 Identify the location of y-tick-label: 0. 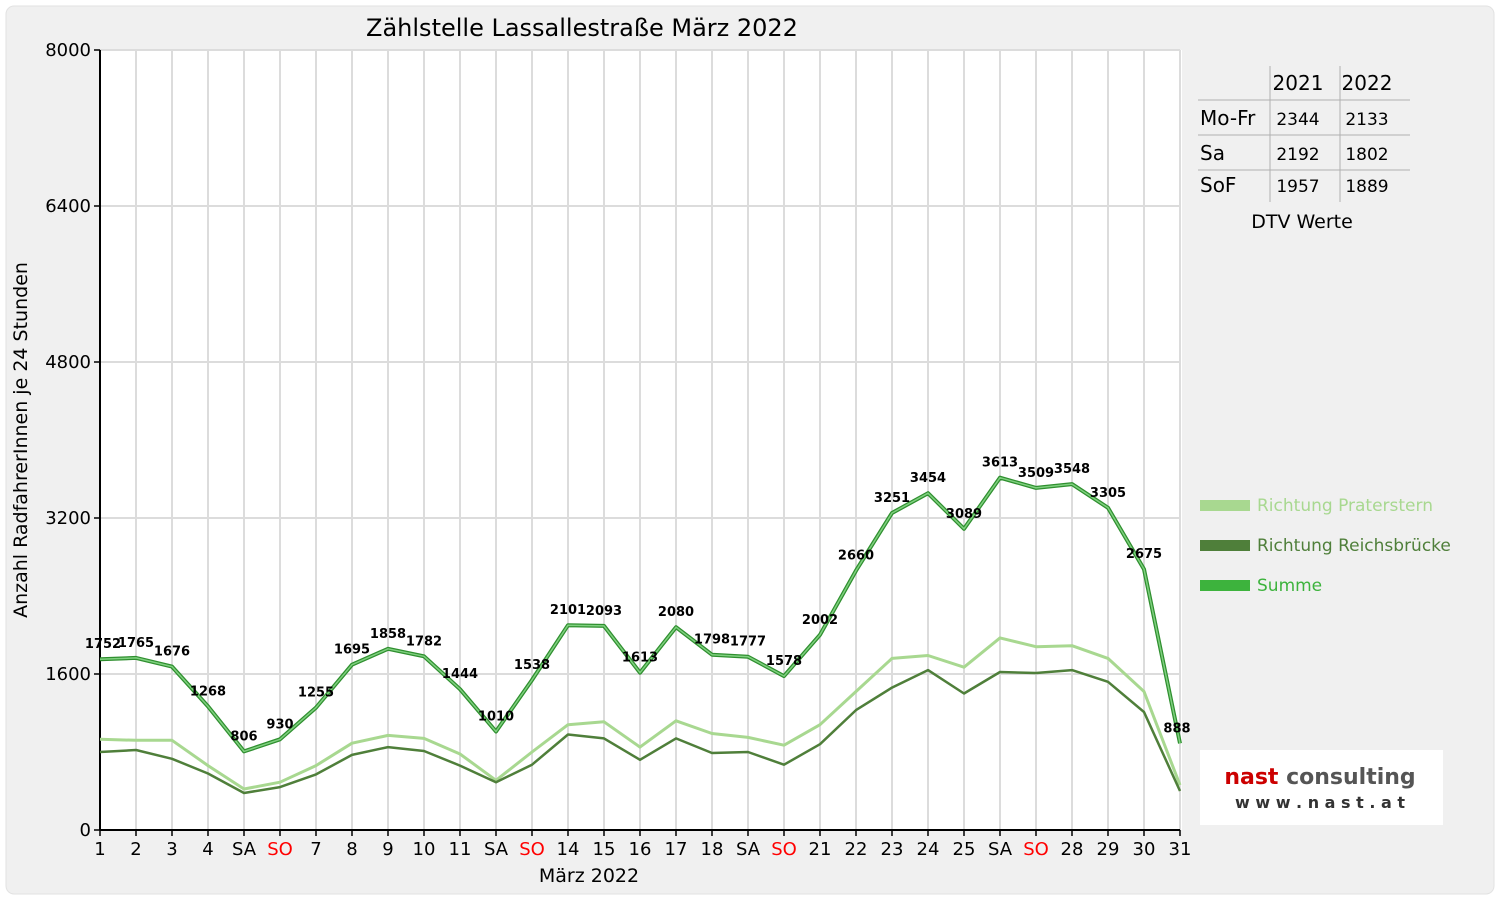
(85, 830).